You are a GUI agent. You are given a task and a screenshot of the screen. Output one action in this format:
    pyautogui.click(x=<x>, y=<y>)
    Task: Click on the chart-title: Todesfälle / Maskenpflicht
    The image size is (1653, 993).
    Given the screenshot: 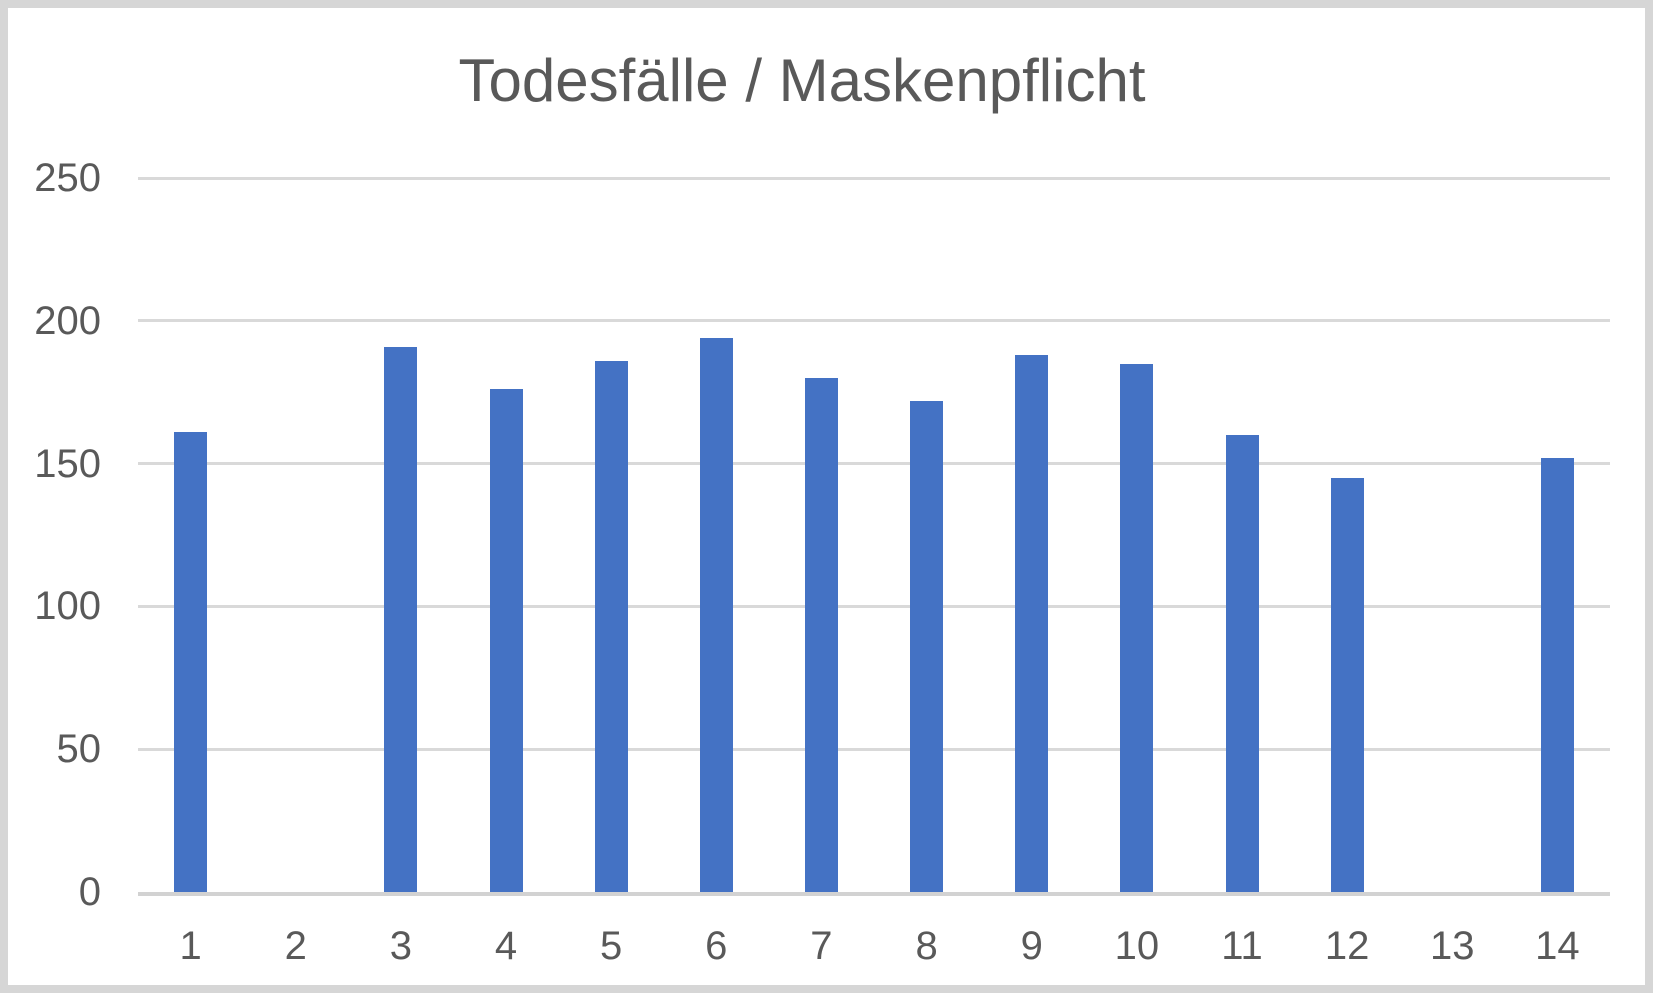 What is the action you would take?
    pyautogui.click(x=802, y=80)
    